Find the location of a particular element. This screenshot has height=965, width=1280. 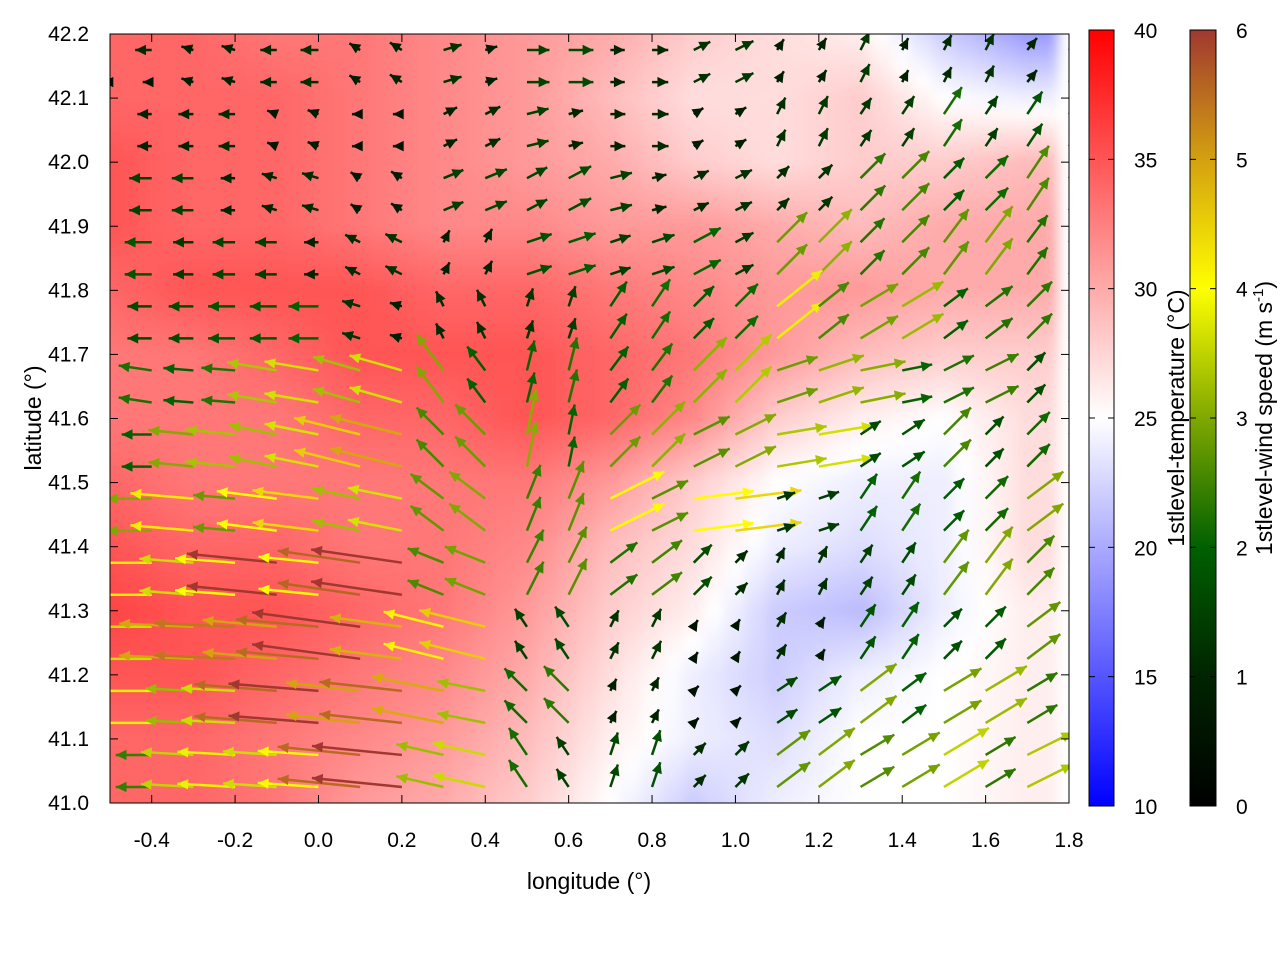

wind-arrow-shaft is located at coordinates (156, 657).